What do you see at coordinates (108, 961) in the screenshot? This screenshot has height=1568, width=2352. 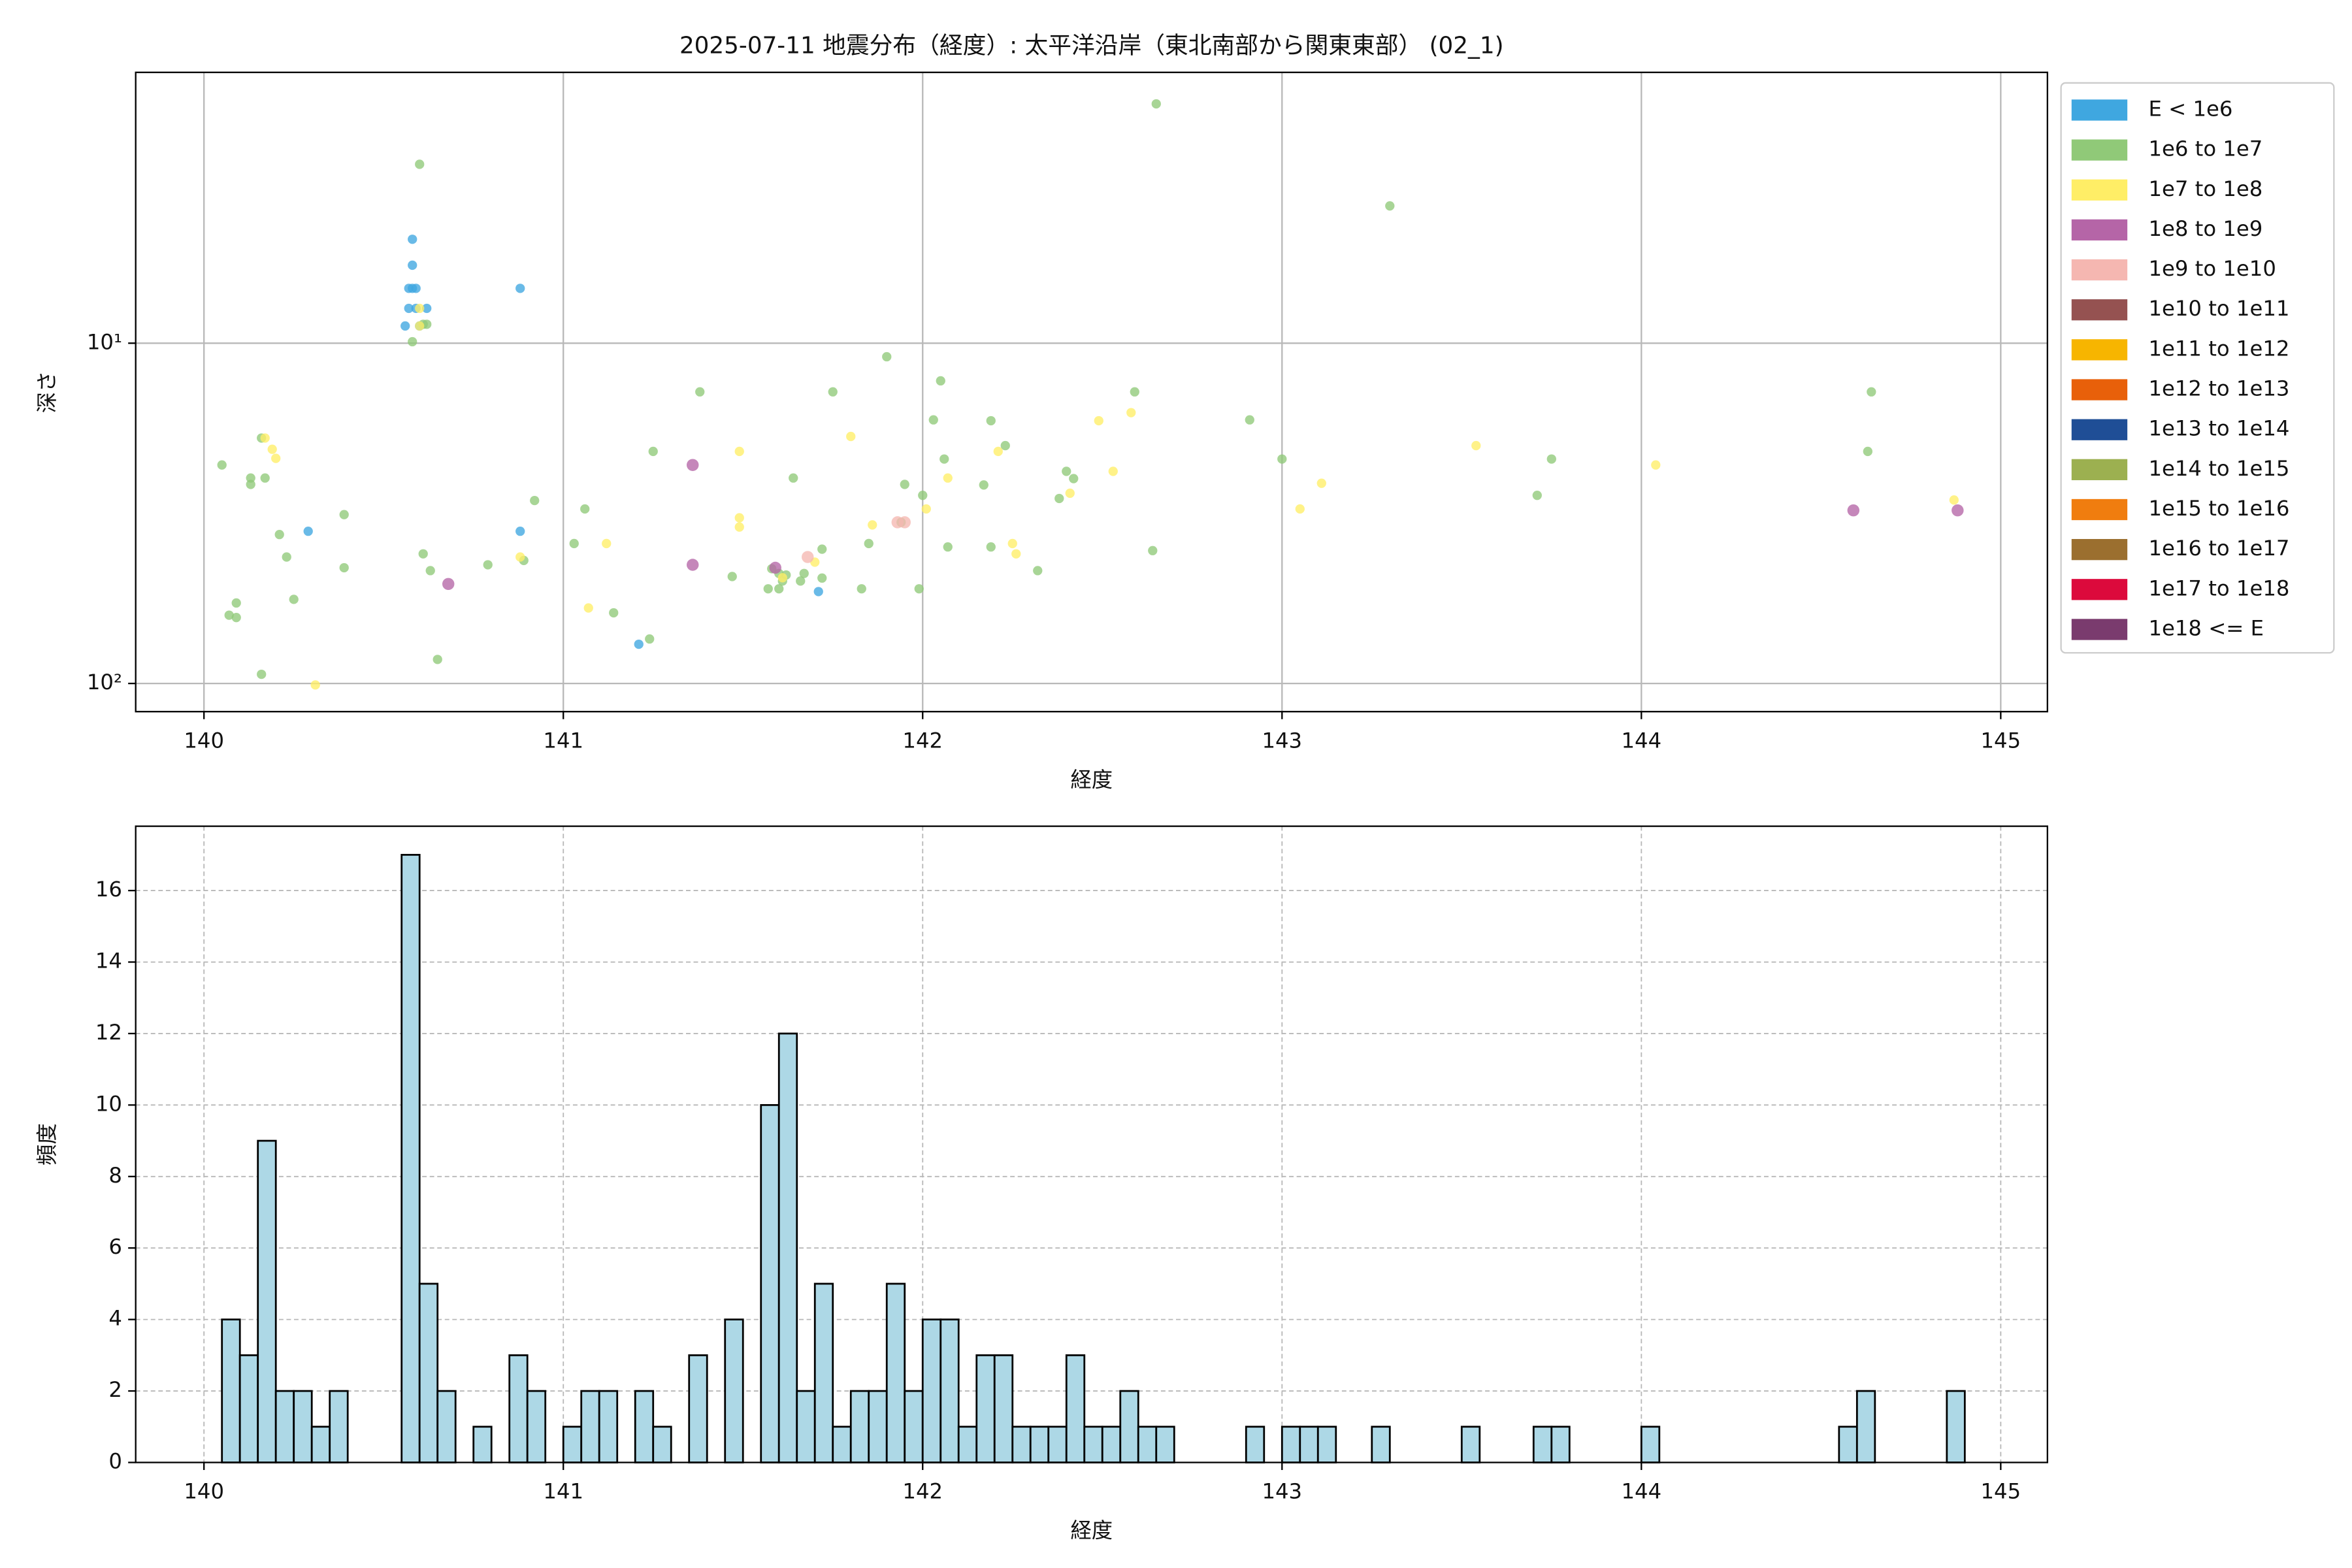 I see `y-tick-label: 14` at bounding box center [108, 961].